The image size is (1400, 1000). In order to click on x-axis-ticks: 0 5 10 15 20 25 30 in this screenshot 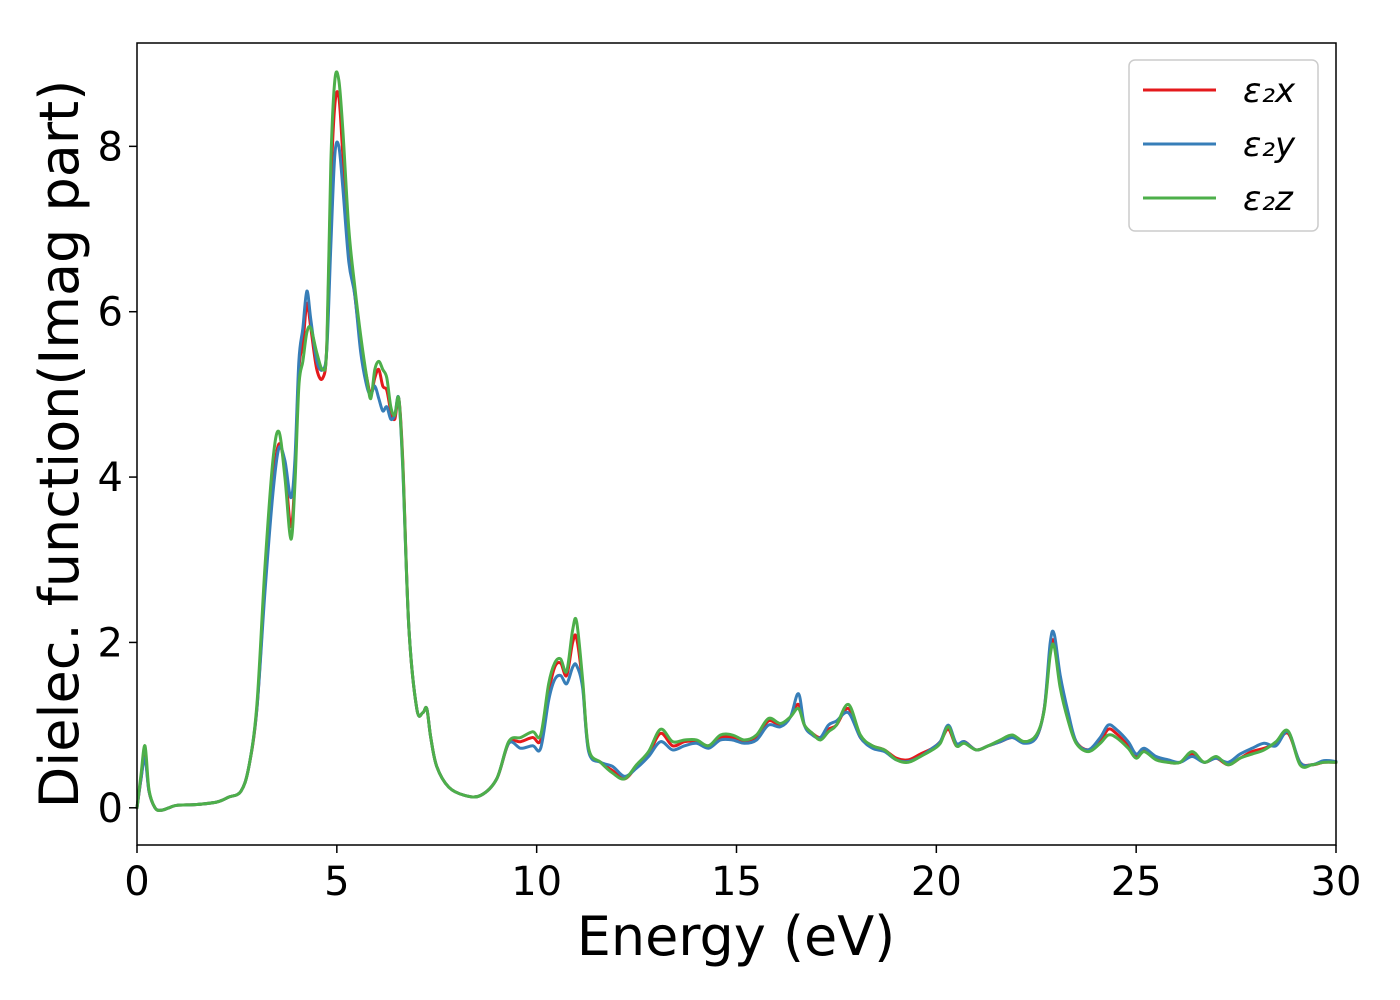, I will do `click(742, 875)`.